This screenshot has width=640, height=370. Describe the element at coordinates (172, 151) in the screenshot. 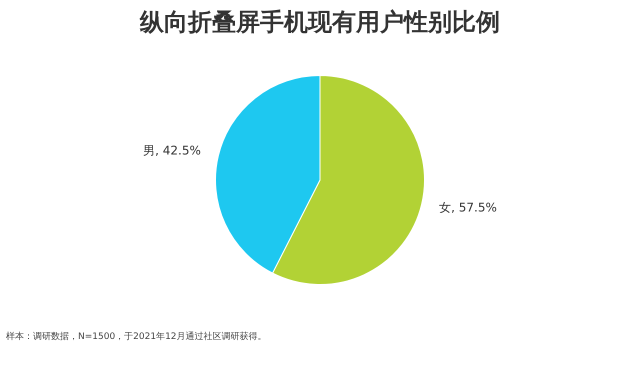

I see `slice-label: 男, 42.5%` at that location.